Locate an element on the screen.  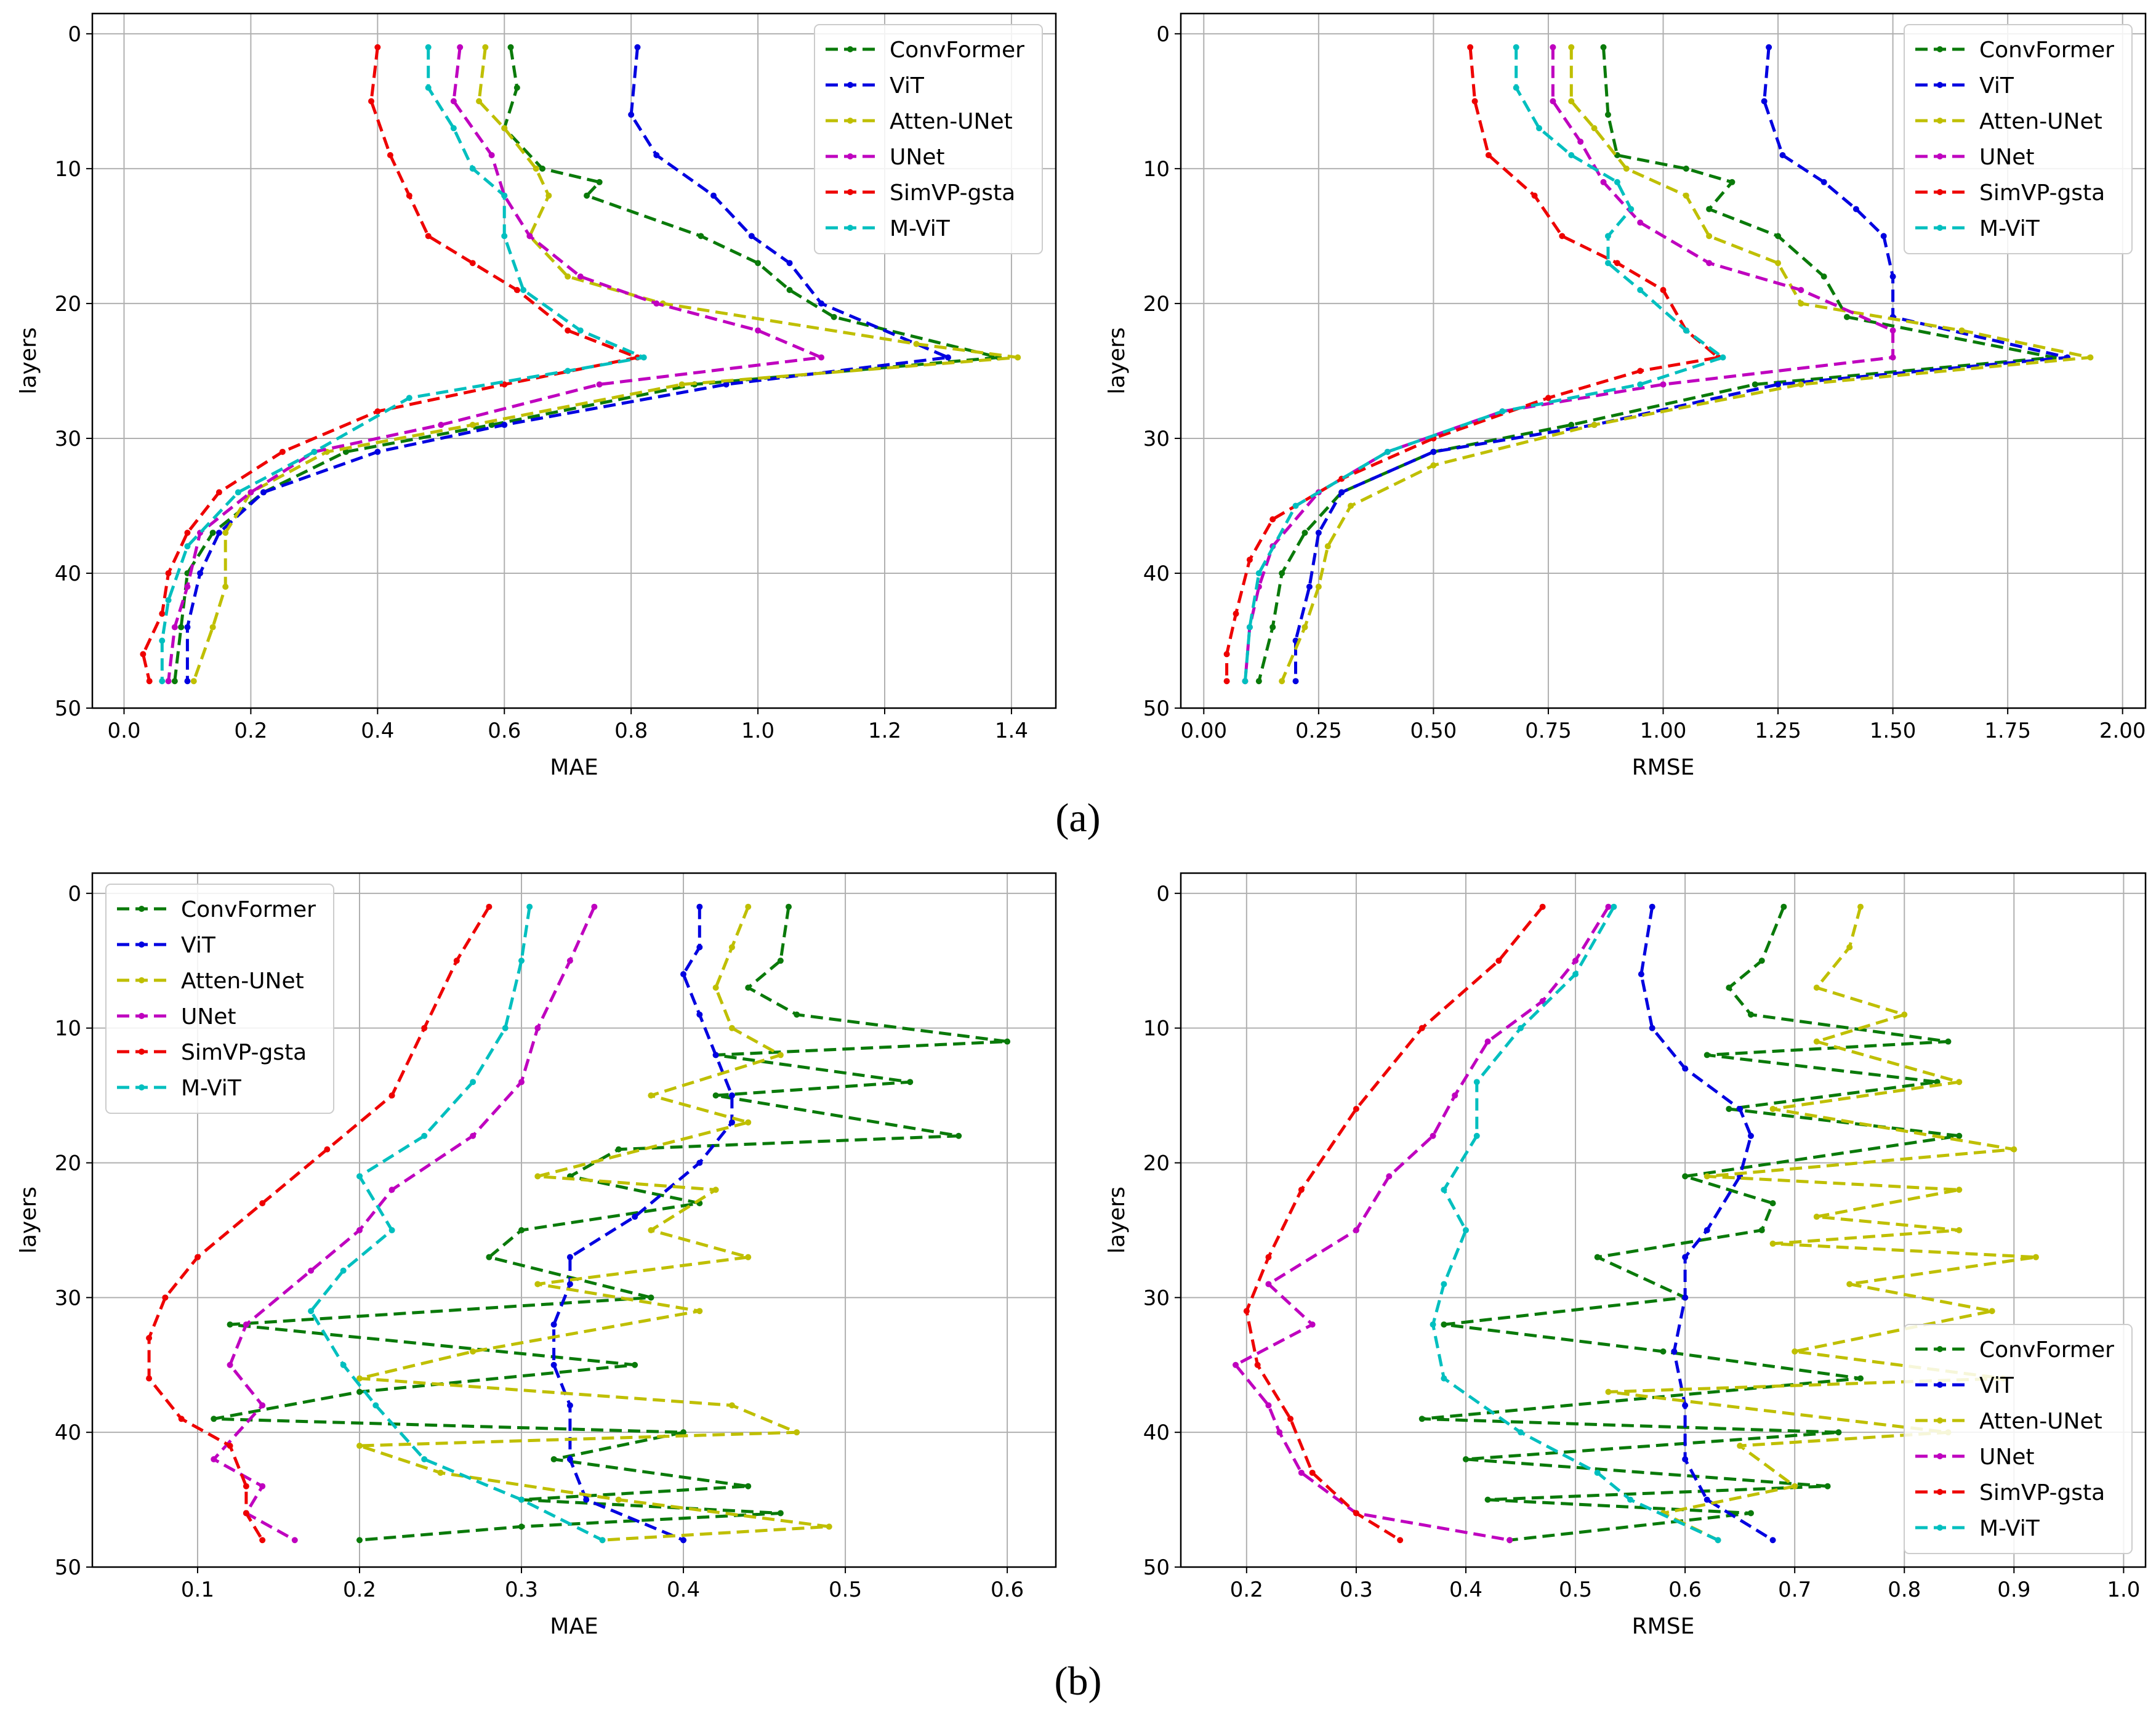
x-tick-label: 0.75 is located at coordinates (1548, 731).